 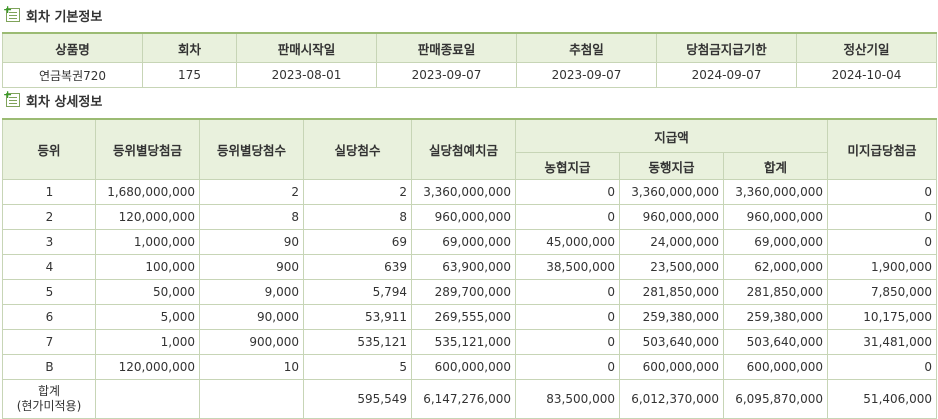 I want to click on cell-per-rank-count: 8, so click(x=251, y=217).